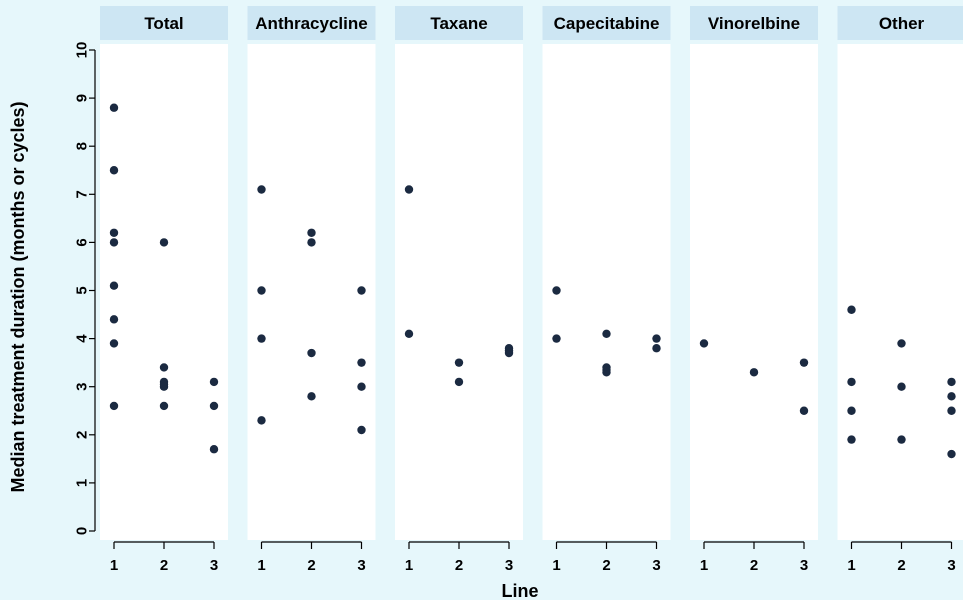 The image size is (963, 600). I want to click on x-tick-label-other-2: 2, so click(901, 565).